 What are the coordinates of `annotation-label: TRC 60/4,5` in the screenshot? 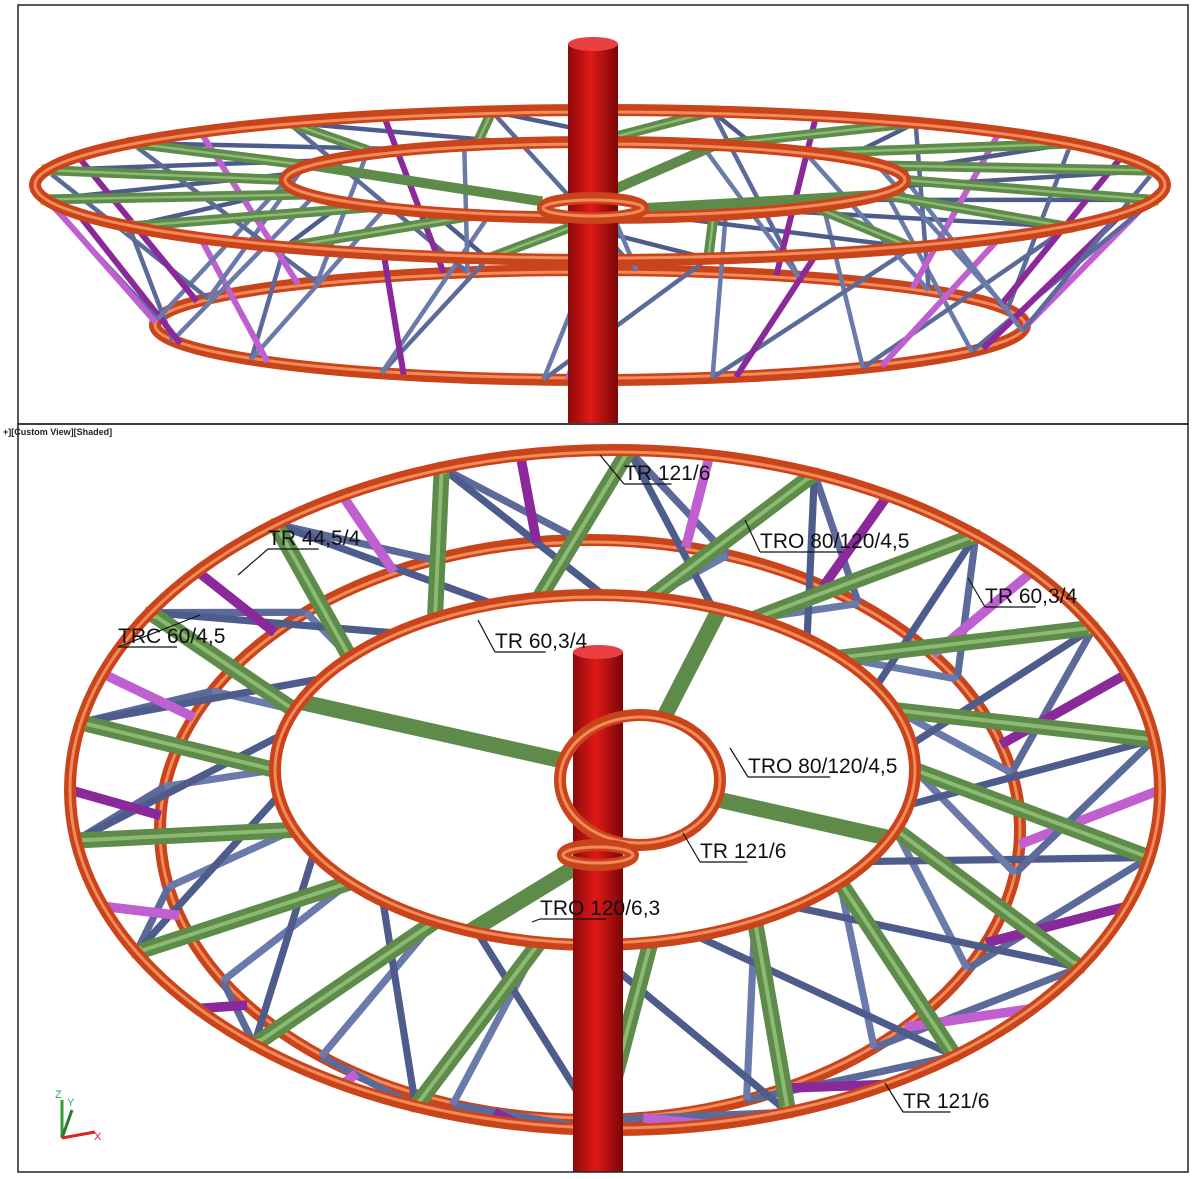 It's located at (171, 636).